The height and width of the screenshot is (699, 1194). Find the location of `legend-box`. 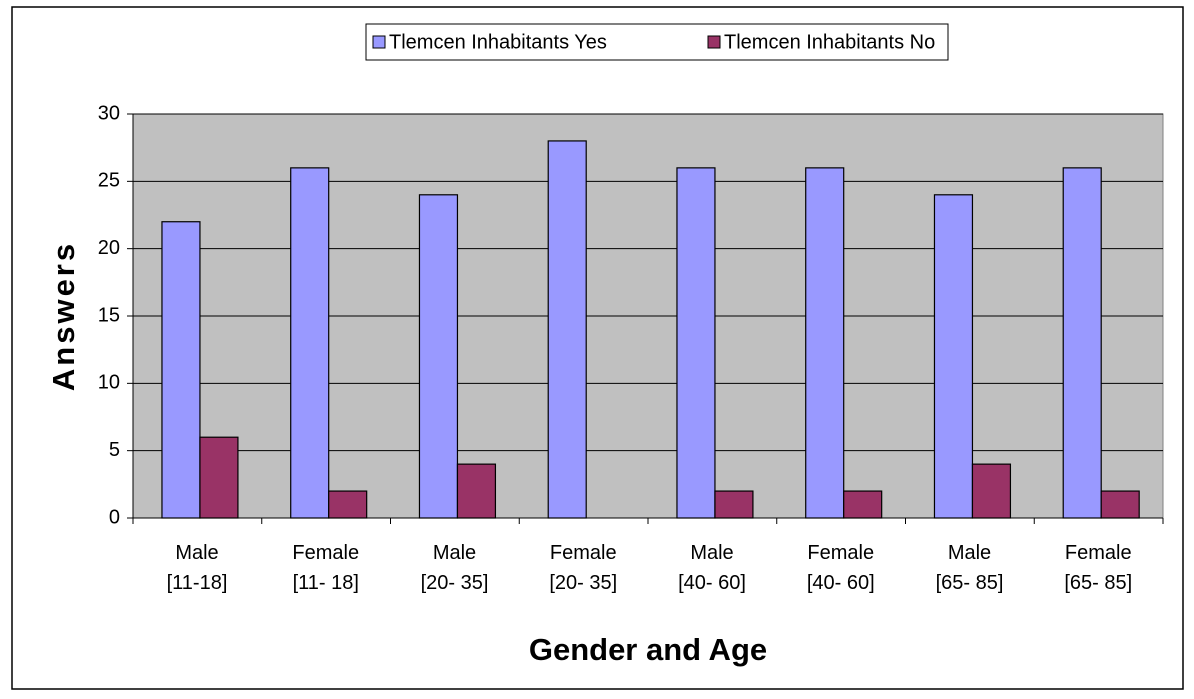

legend-box is located at coordinates (657, 42).